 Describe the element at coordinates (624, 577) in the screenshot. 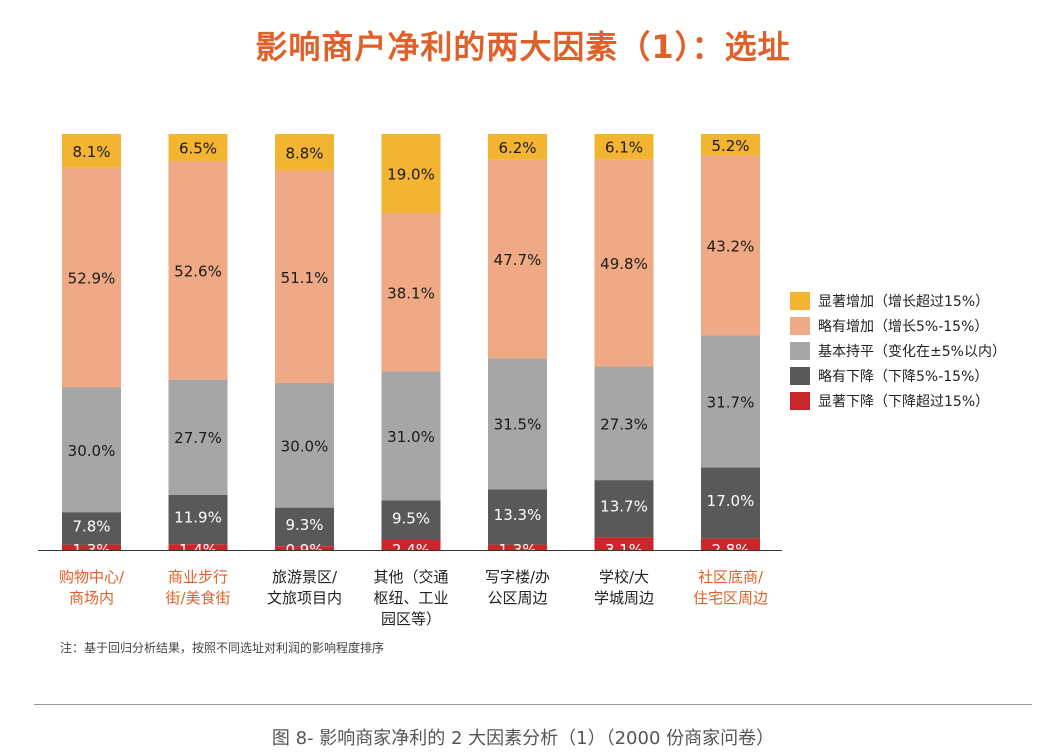

I see `category-label: 学校/大` at that location.